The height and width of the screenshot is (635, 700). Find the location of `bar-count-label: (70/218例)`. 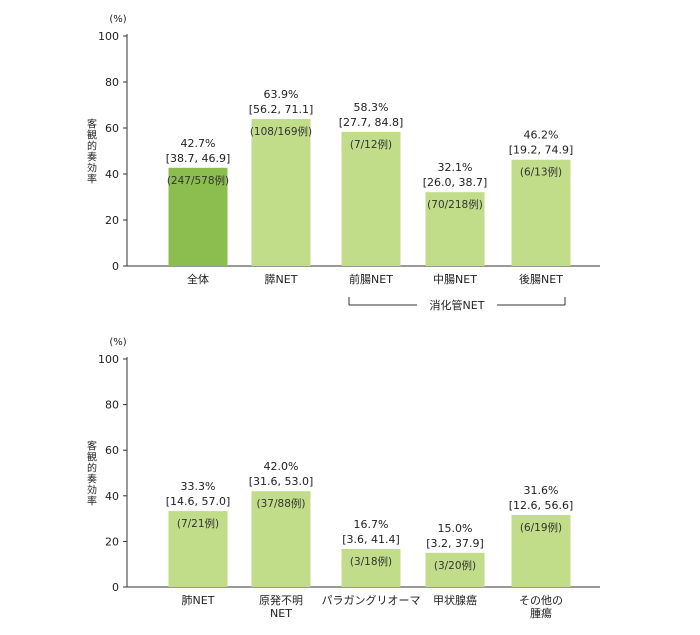

bar-count-label: (70/218例) is located at coordinates (455, 204).